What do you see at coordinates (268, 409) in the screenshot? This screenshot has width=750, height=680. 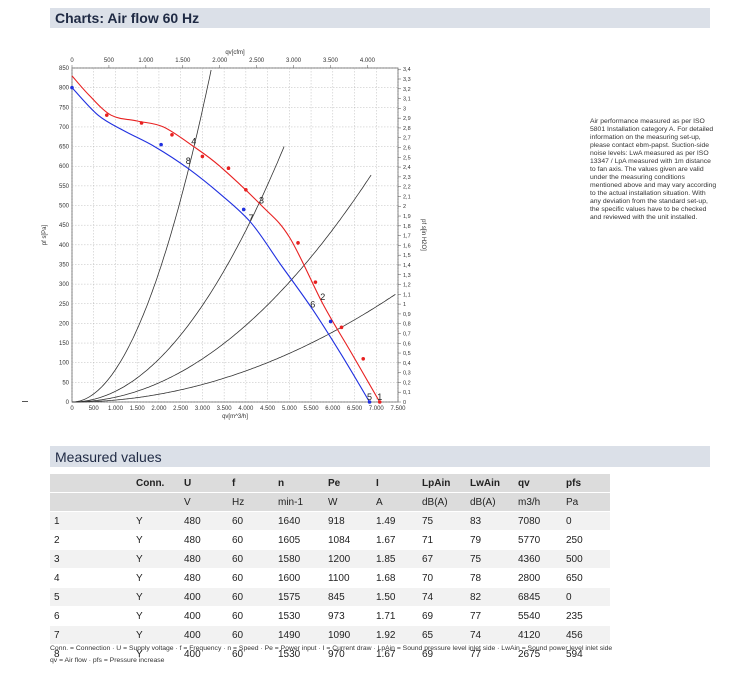 I see `x-tick-label: 4.500` at bounding box center [268, 409].